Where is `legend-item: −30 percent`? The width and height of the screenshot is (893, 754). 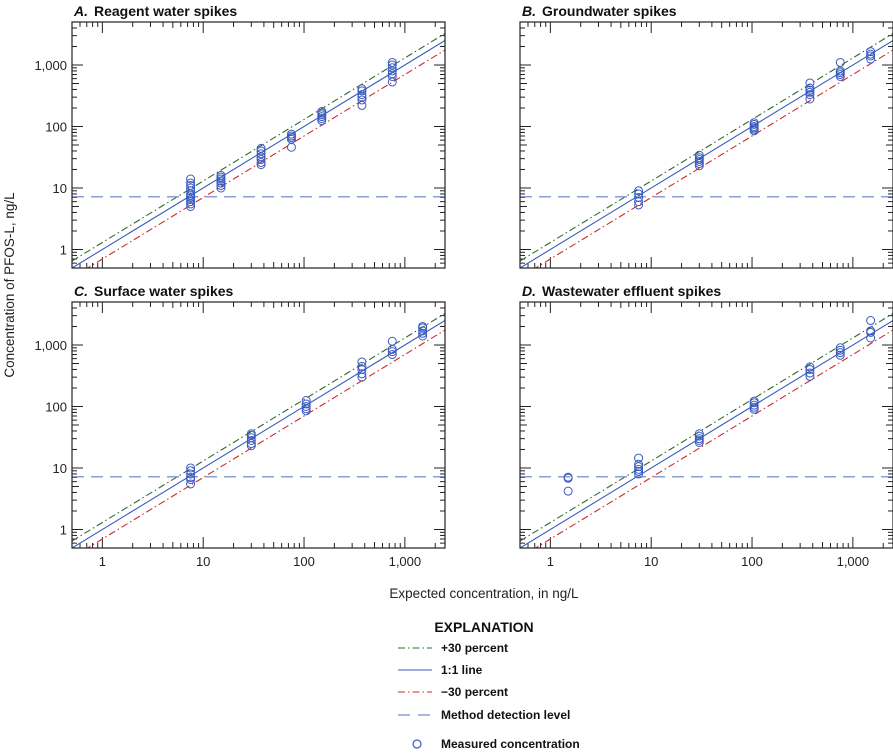
legend-item: −30 percent is located at coordinates (453, 692).